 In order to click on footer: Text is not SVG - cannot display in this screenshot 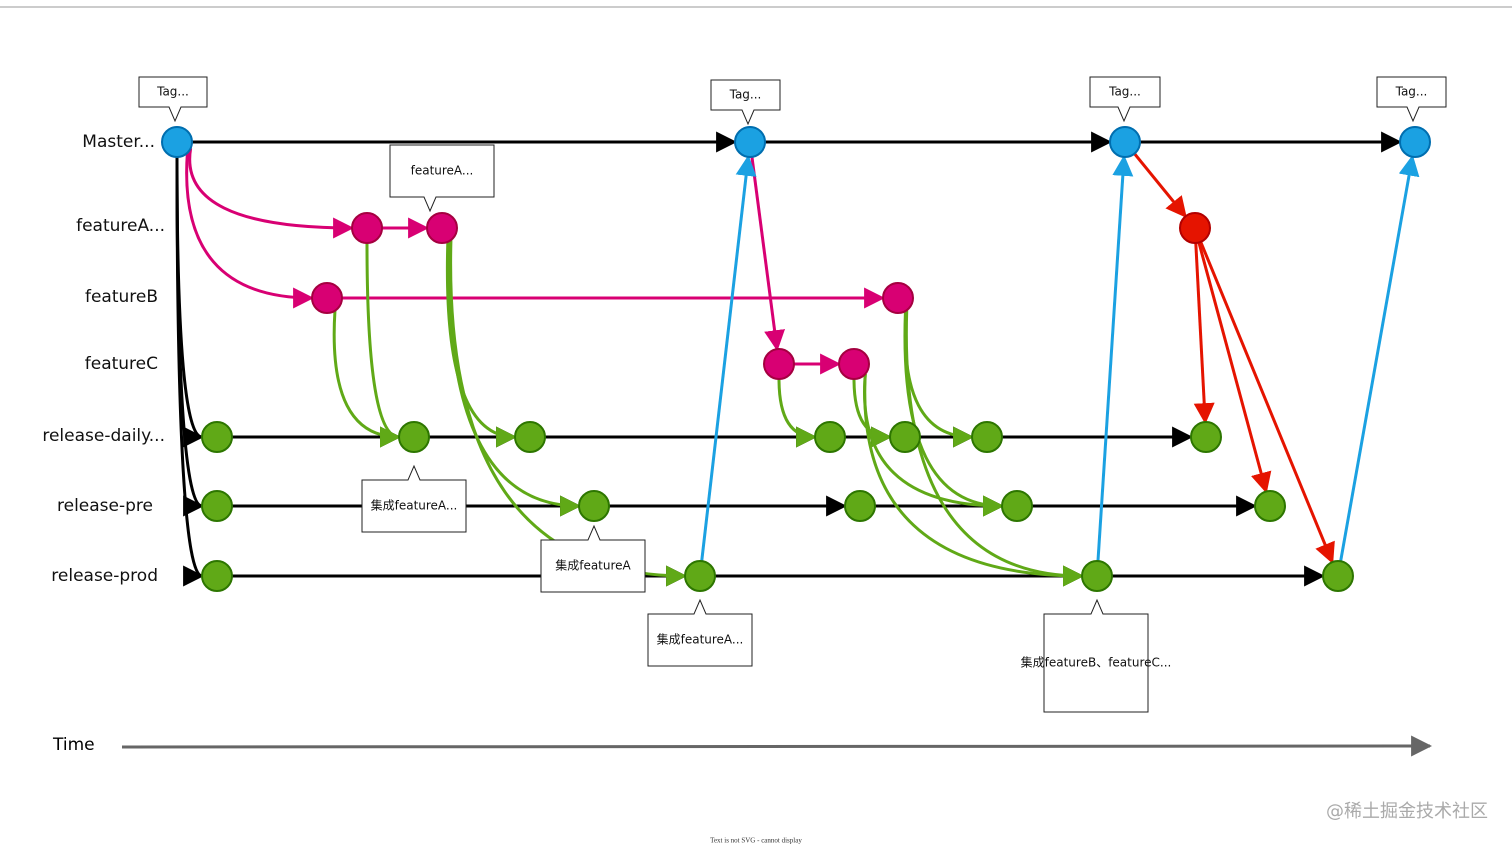, I will do `click(756, 841)`.